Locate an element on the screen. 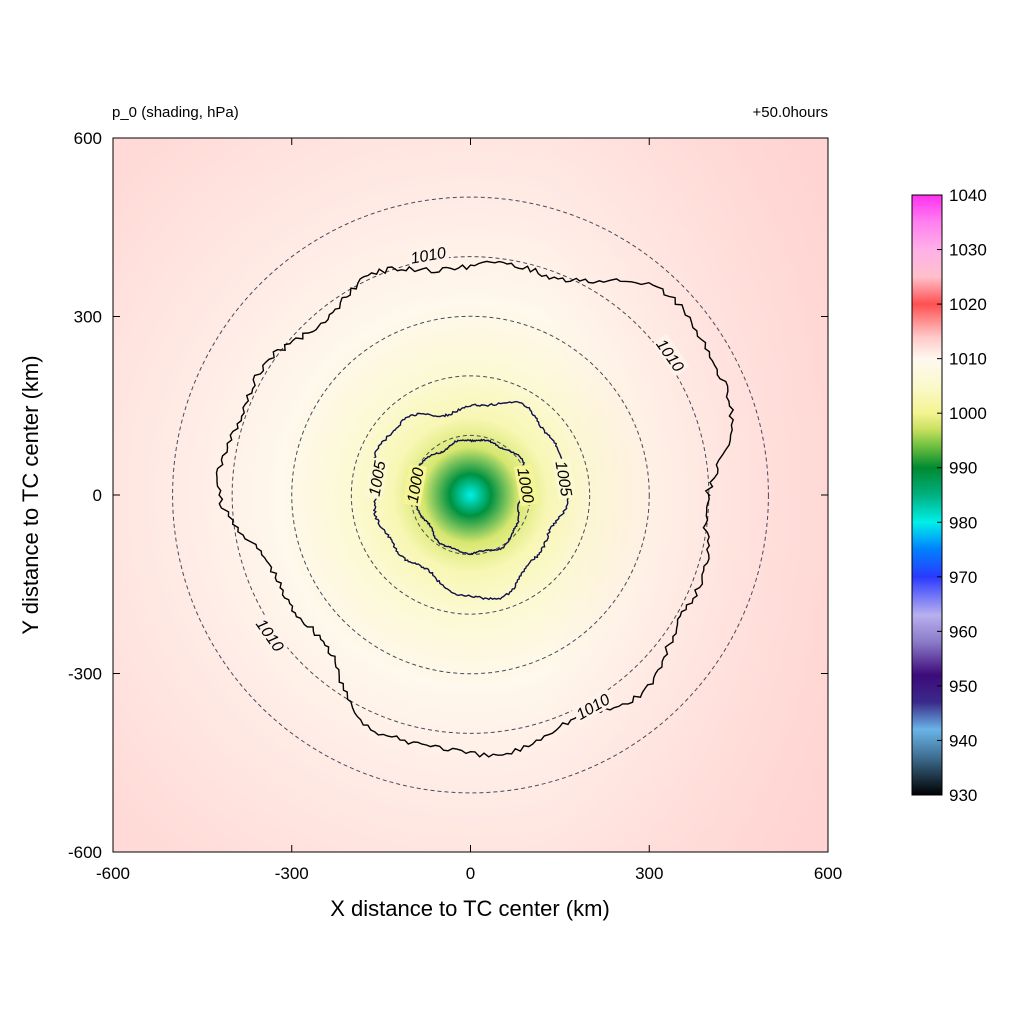 Image resolution: width=1024 pixels, height=1024 pixels. reference-circle is located at coordinates (470, 495).